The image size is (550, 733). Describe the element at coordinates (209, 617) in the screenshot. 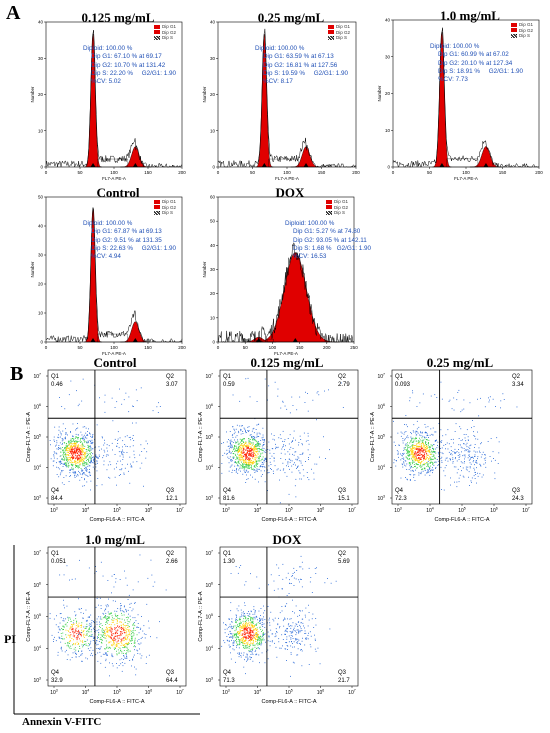

I see `y-tick-label: 105` at that location.